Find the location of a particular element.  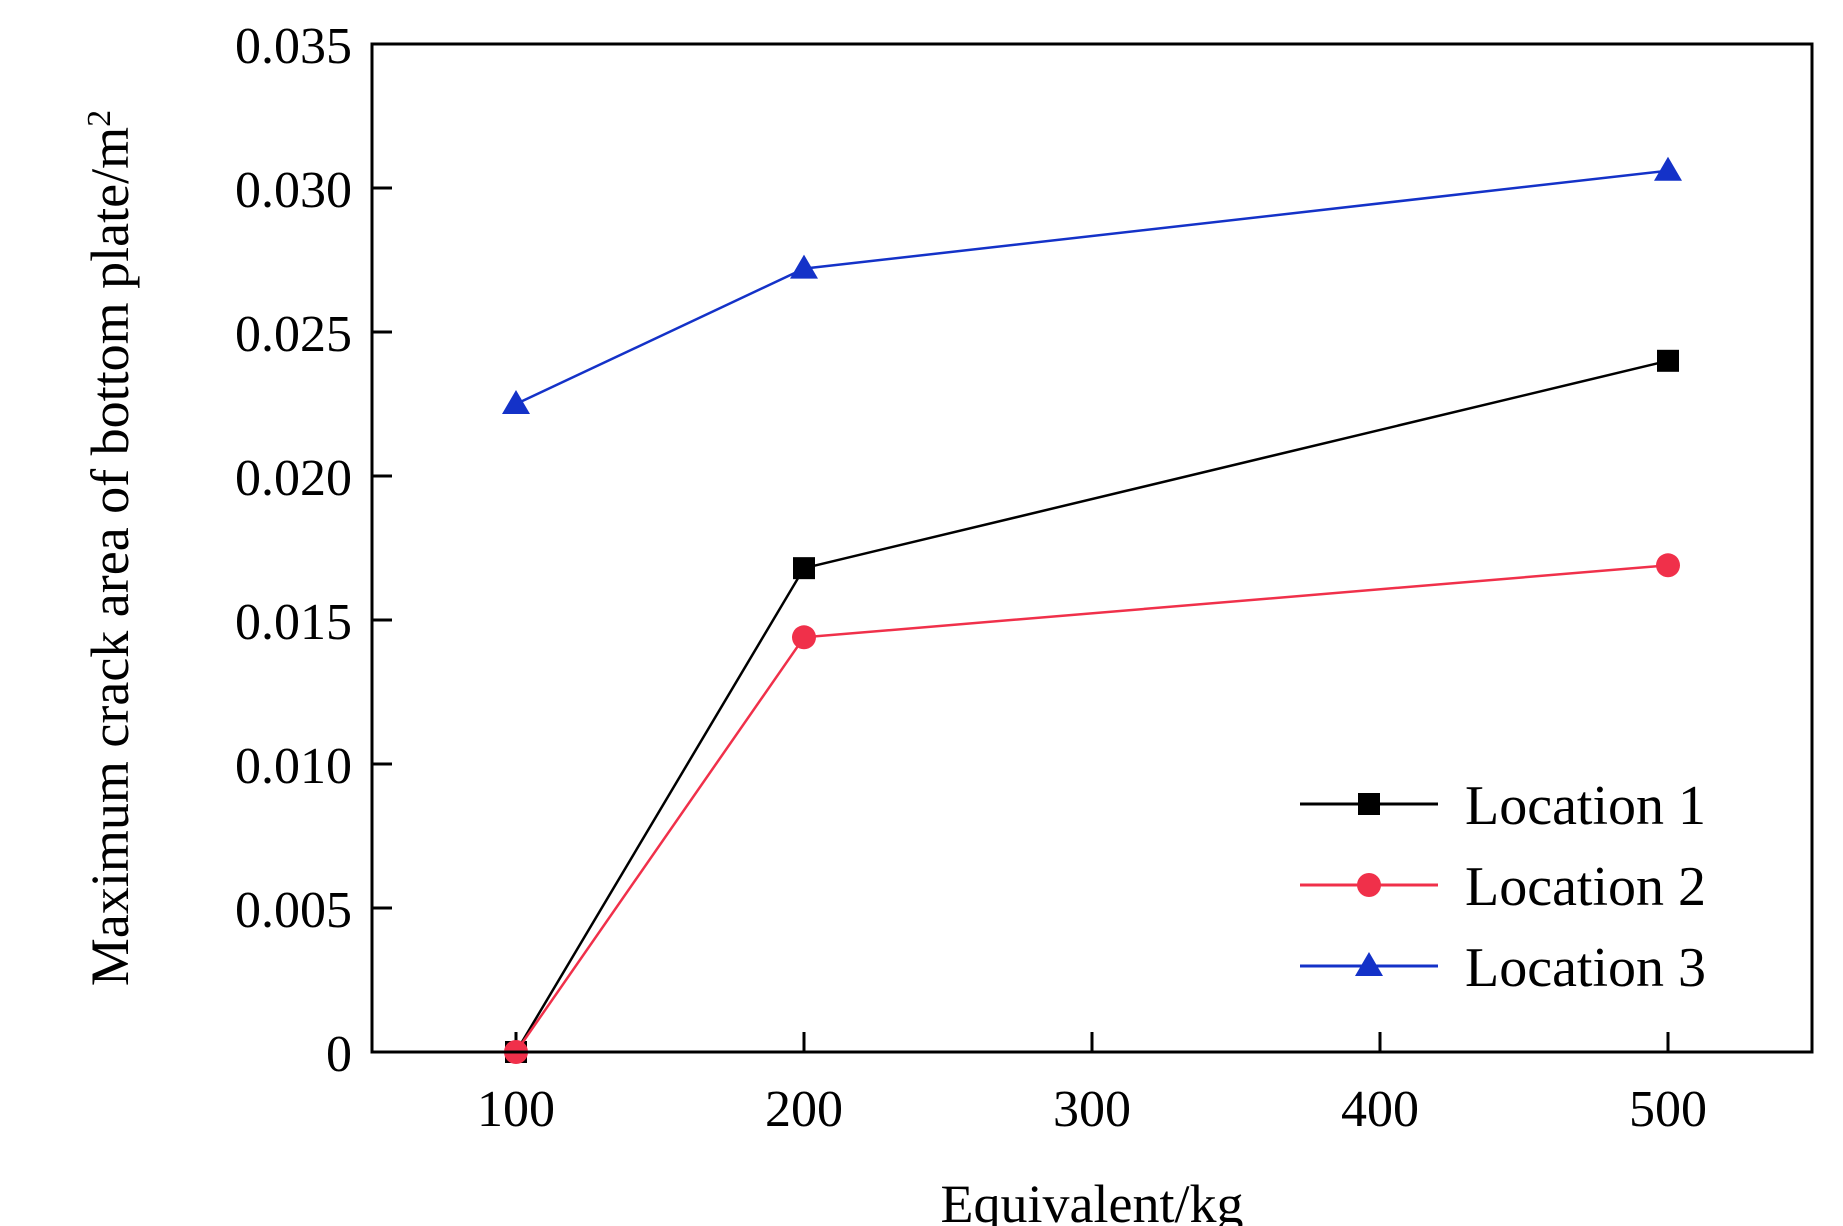

y-axis-label: Maximum crack area of bottom plate/m2 is located at coordinates (110, 548).